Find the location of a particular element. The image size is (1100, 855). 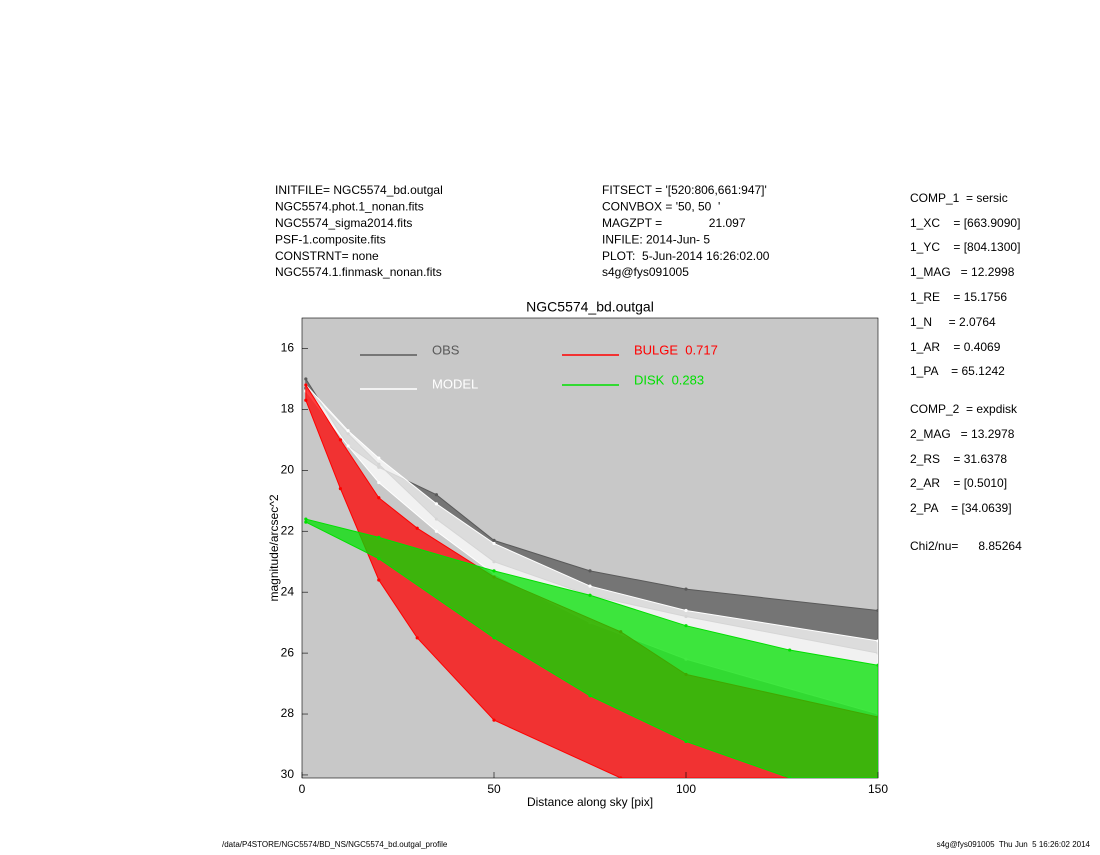

header-left-line: INITFILE= NGC5574_bd.outgal is located at coordinates (359, 190).